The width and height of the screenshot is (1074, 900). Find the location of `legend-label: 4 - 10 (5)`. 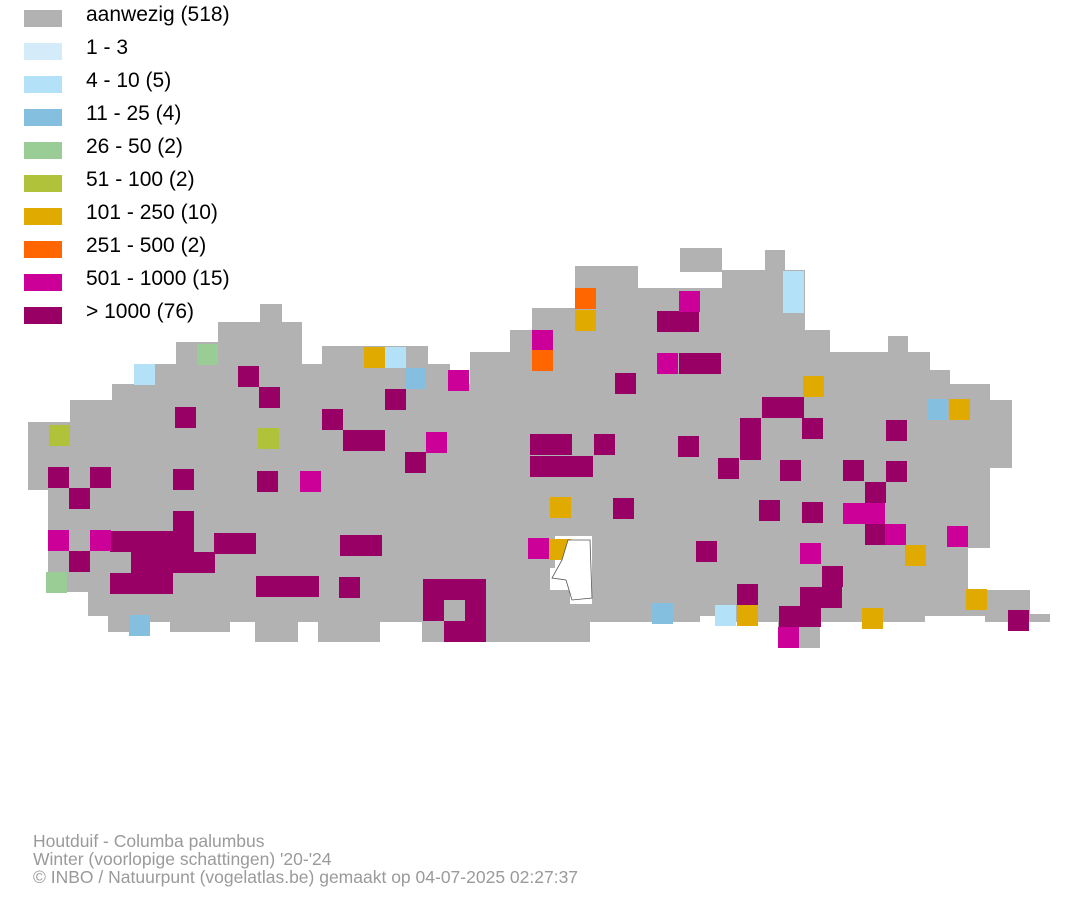

legend-label: 4 - 10 (5) is located at coordinates (129, 80).